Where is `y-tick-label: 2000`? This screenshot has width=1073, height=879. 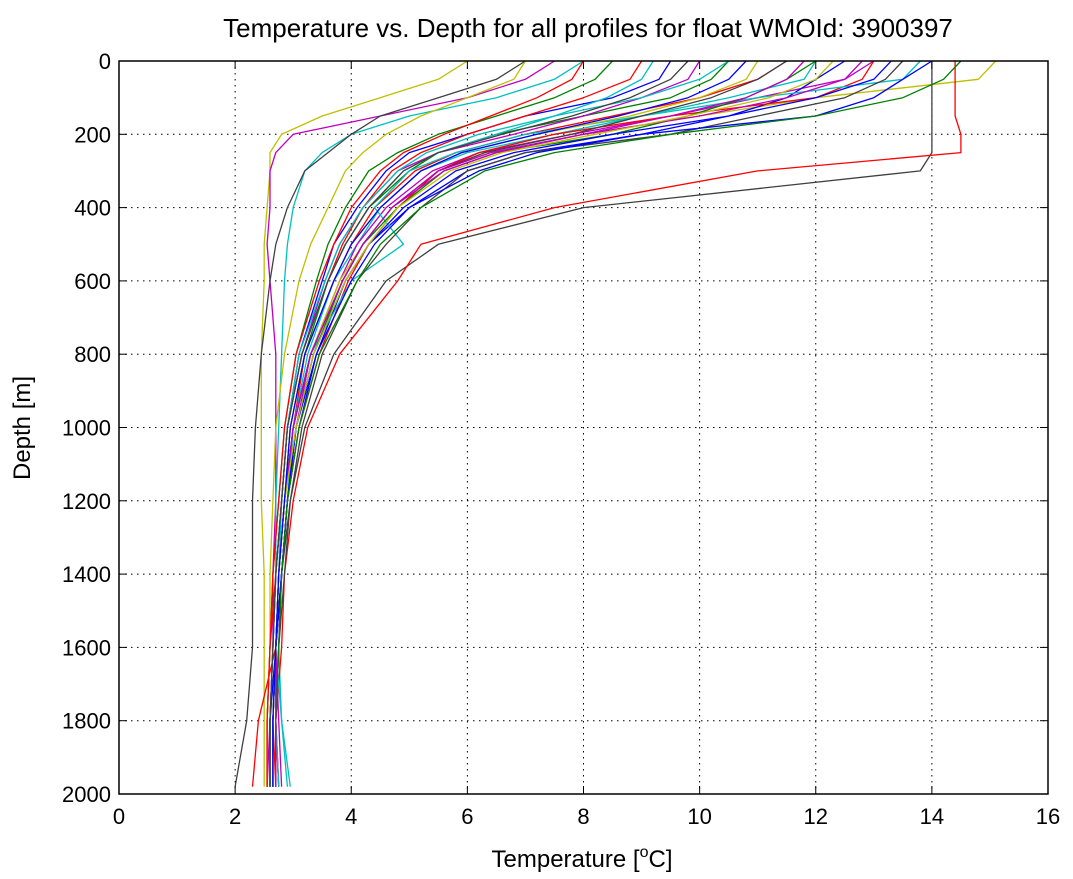
y-tick-label: 2000 is located at coordinates (86, 794).